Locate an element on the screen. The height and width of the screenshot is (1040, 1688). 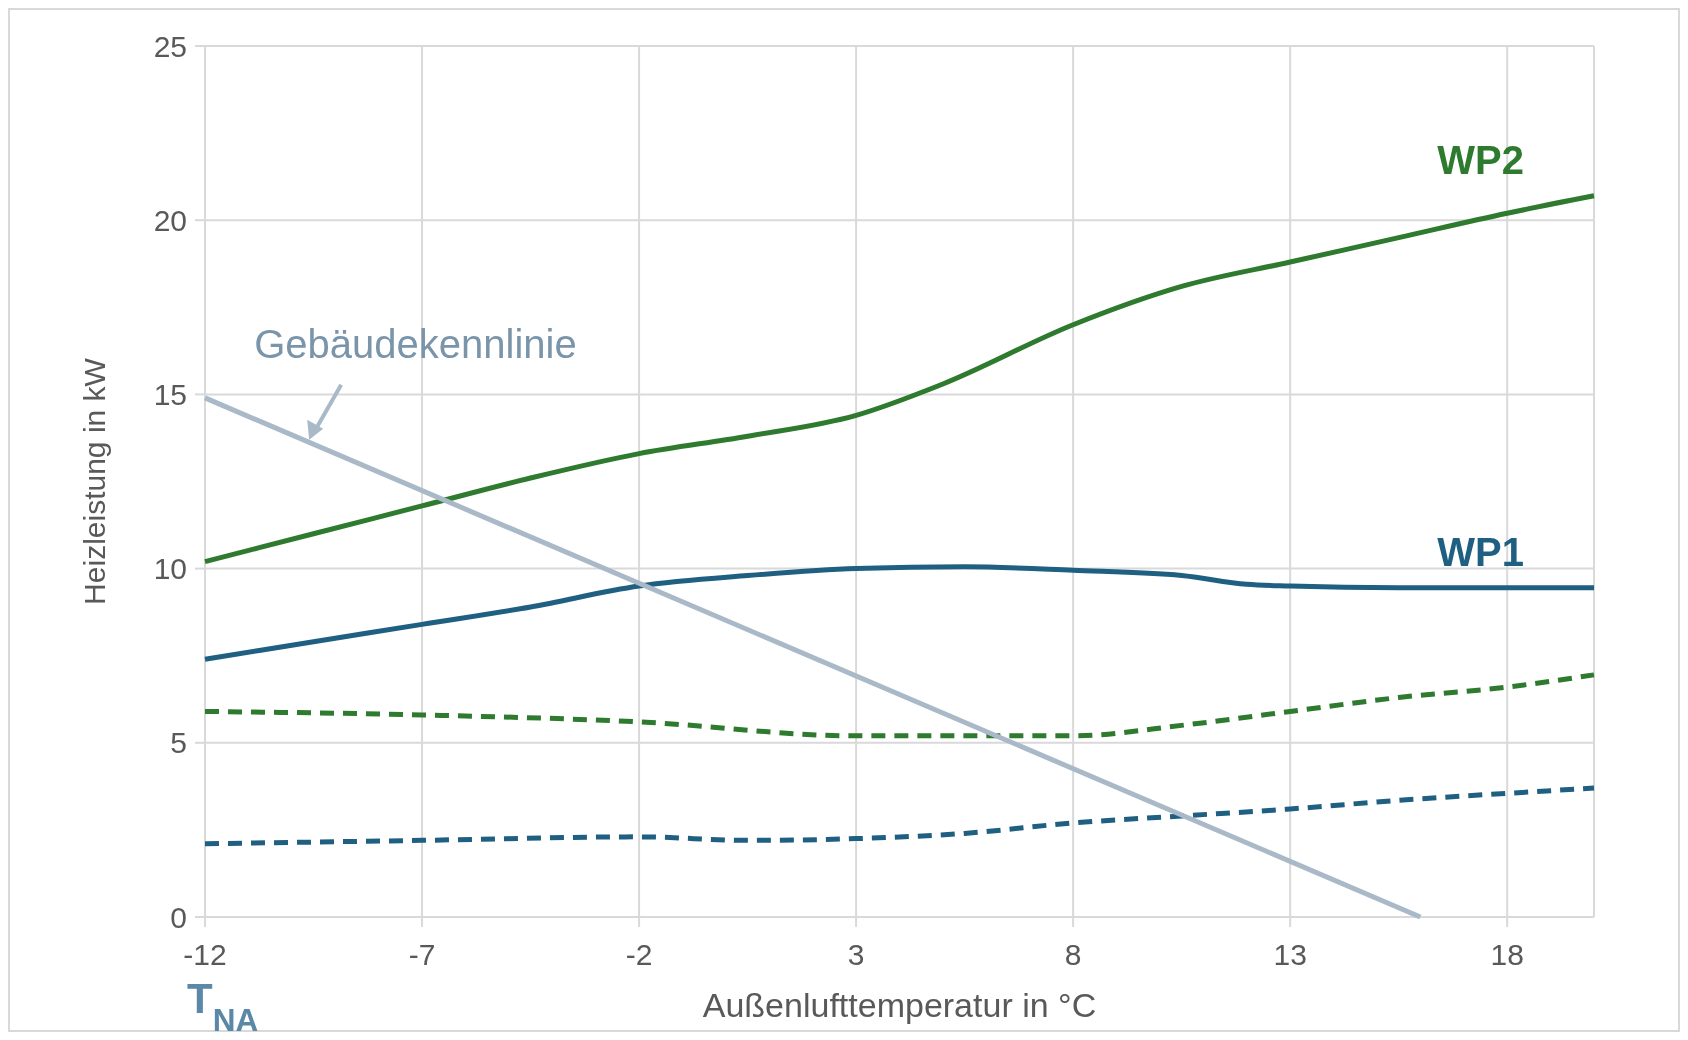
x-tick-label: -7 is located at coordinates (422, 954).